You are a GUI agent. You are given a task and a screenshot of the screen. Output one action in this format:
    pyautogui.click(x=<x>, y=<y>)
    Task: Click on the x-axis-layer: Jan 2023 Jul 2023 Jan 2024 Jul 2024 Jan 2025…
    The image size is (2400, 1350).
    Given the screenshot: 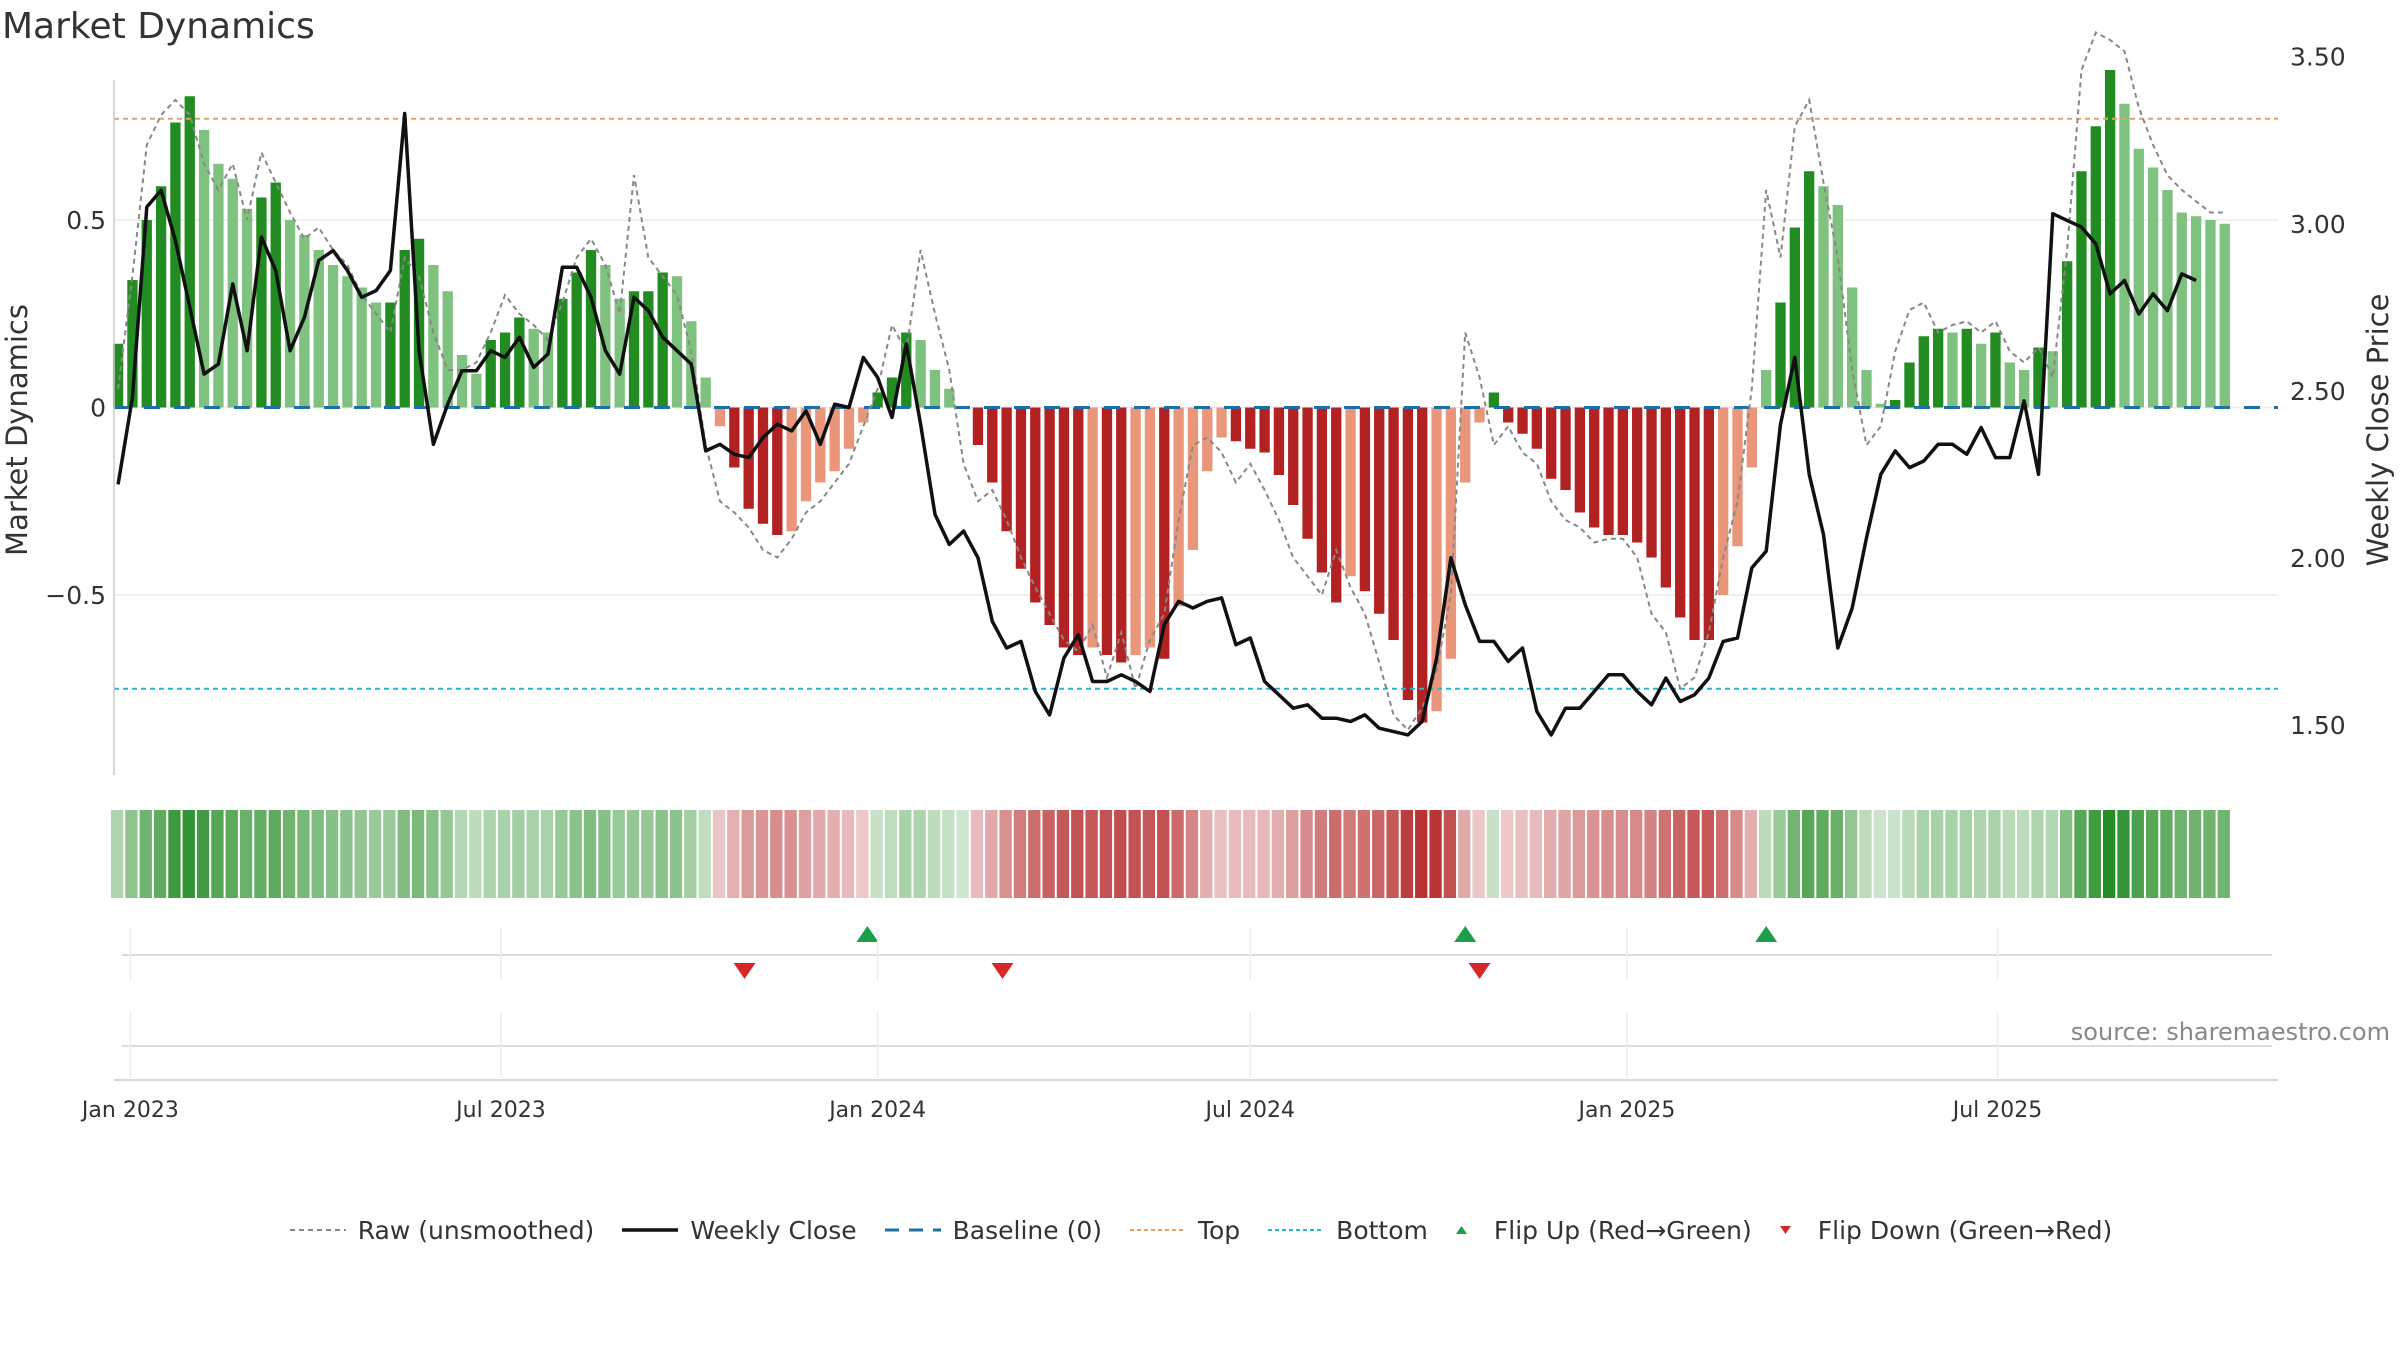 What is the action you would take?
    pyautogui.click(x=1179, y=1025)
    